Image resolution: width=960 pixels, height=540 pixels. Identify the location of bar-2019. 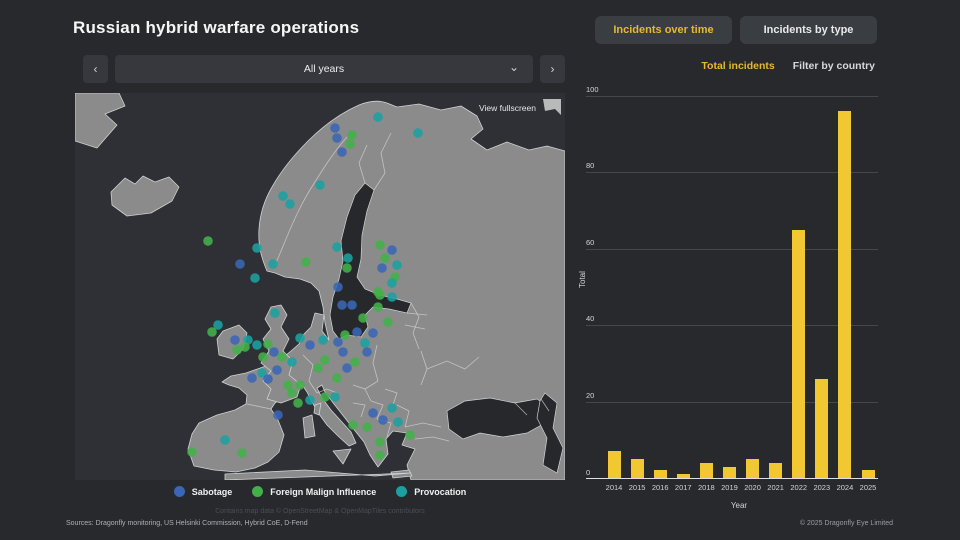
(729, 472).